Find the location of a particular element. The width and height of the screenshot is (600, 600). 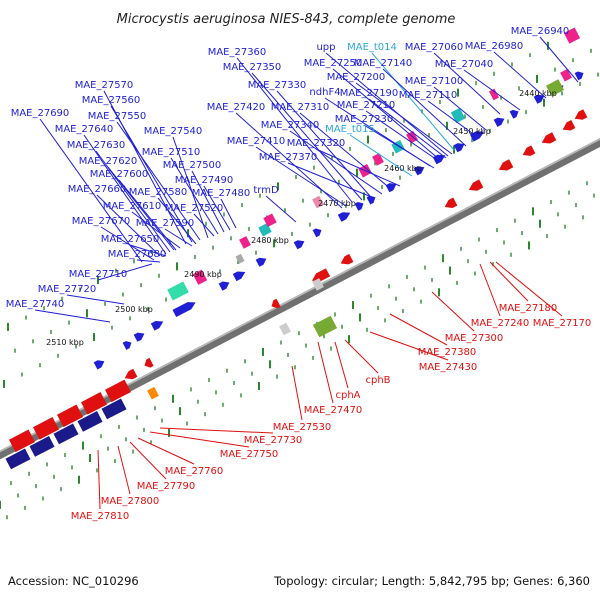

kbp-label: 2450 kbp is located at coordinates (472, 131).